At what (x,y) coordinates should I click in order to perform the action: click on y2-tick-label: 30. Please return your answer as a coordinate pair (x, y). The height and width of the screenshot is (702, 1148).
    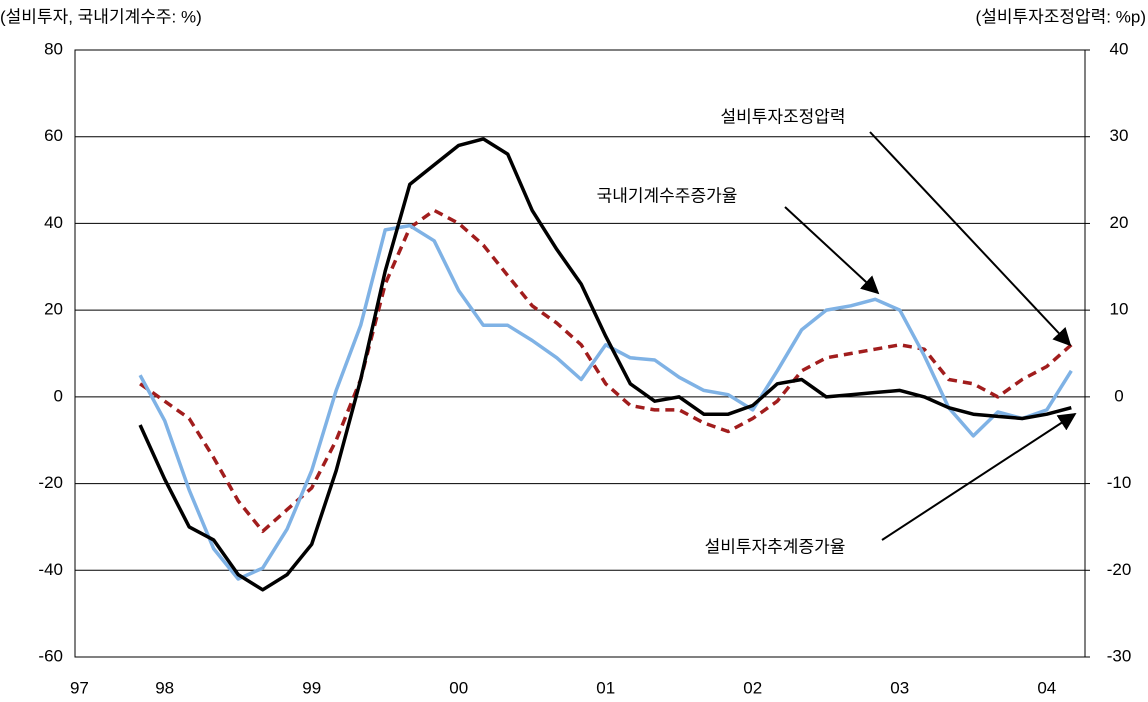
    Looking at the image, I should click on (1119, 135).